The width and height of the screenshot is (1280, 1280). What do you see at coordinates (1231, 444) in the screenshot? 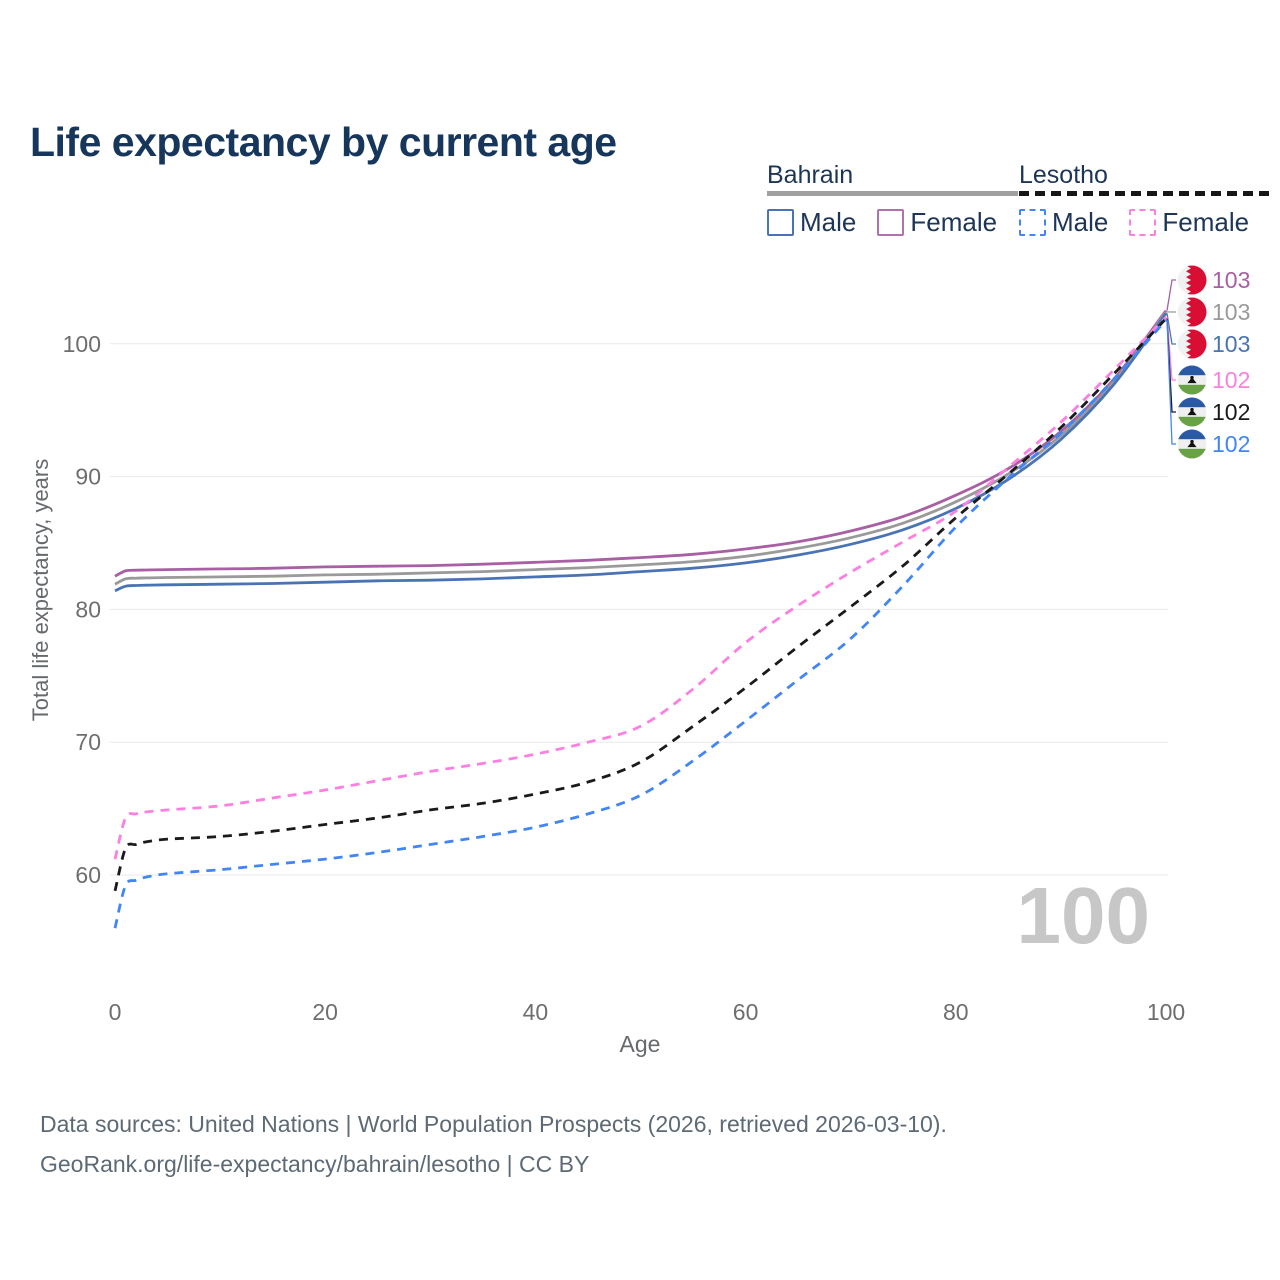
I see `end-value-label-lesotho-male: 102` at bounding box center [1231, 444].